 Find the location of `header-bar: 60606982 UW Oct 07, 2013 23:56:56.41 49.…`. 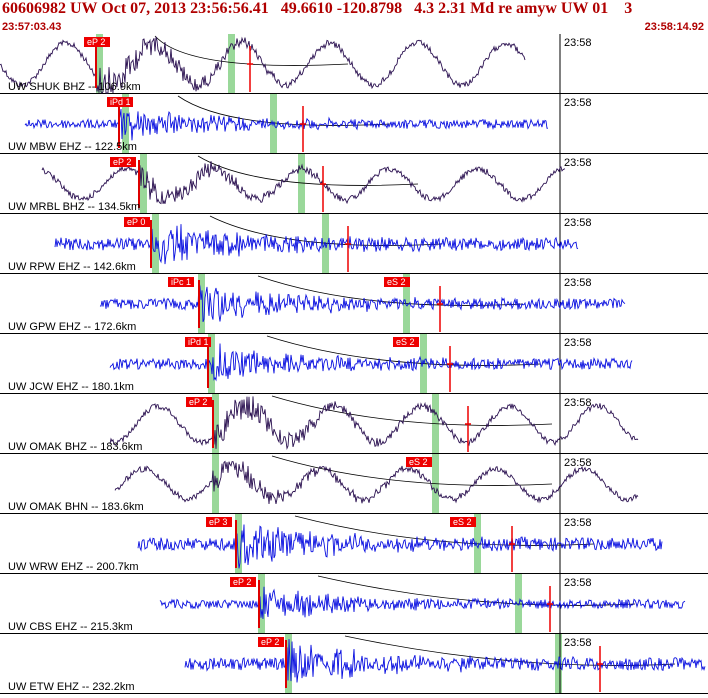

header-bar: 60606982 UW Oct 07, 2013 23:56:56.41 49.… is located at coordinates (354, 17).